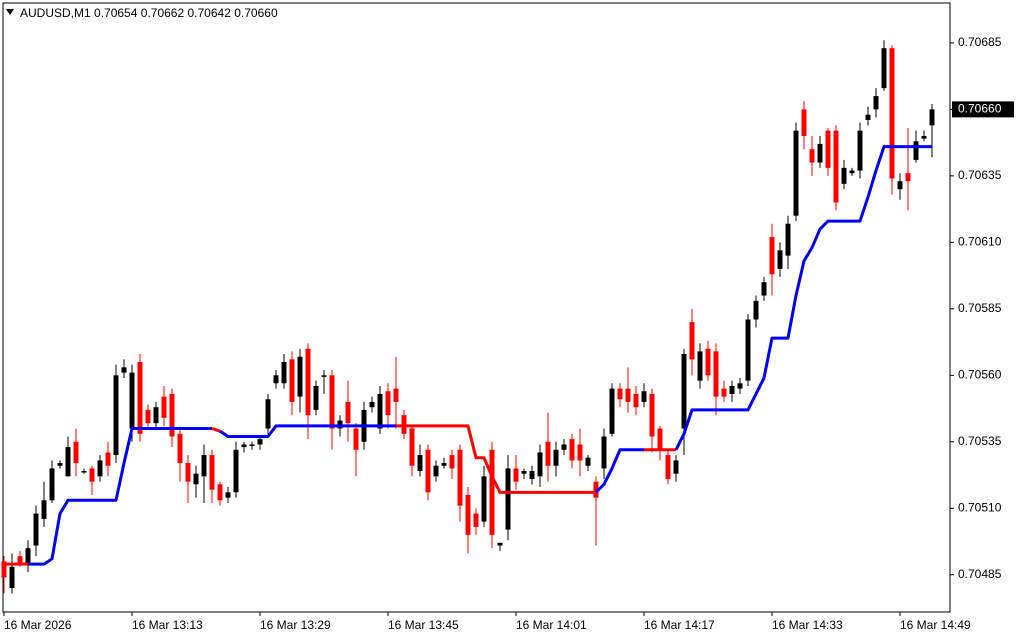 This screenshot has height=640, width=1024. Describe the element at coordinates (679, 625) in the screenshot. I see `x-tick-label: 16 Mar 14:17` at that location.